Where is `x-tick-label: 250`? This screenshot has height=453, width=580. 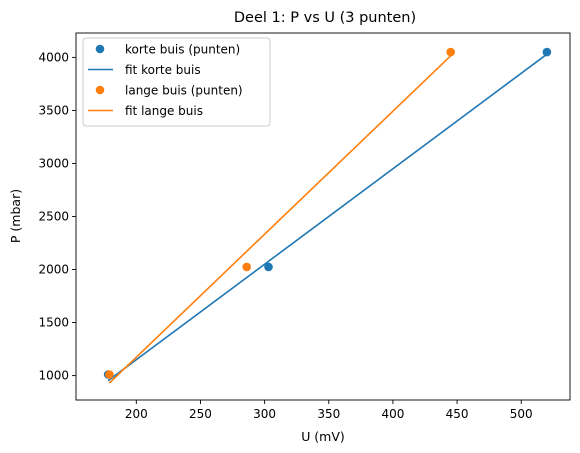
x-tick-label: 250 is located at coordinates (200, 414).